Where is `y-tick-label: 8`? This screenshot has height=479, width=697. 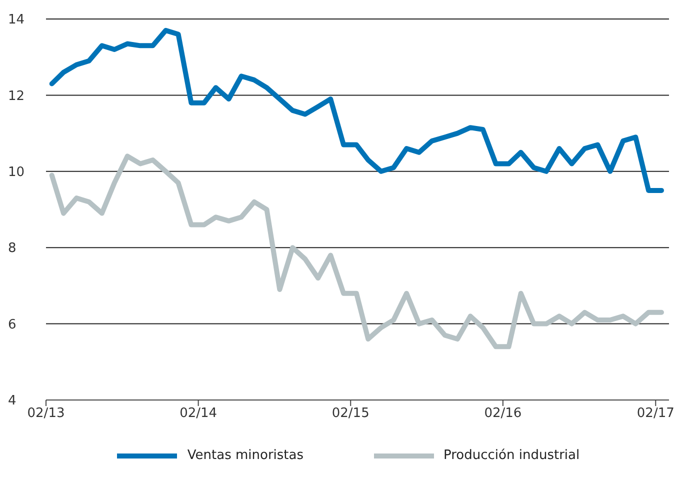
y-tick-label: 8 is located at coordinates (12, 248).